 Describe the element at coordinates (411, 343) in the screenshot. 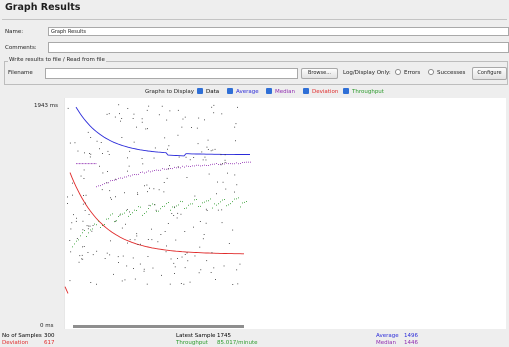

I see `median-value: 1446` at that location.